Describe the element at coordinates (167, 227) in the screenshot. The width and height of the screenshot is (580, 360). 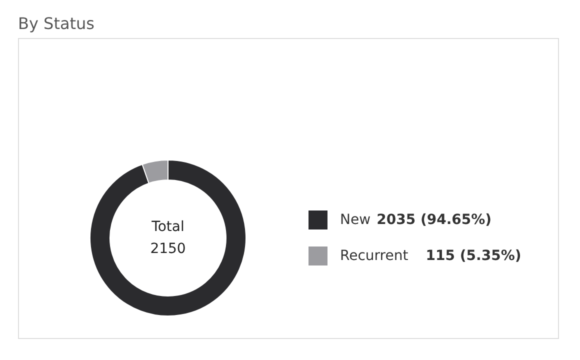
I see `text: Total` at that location.